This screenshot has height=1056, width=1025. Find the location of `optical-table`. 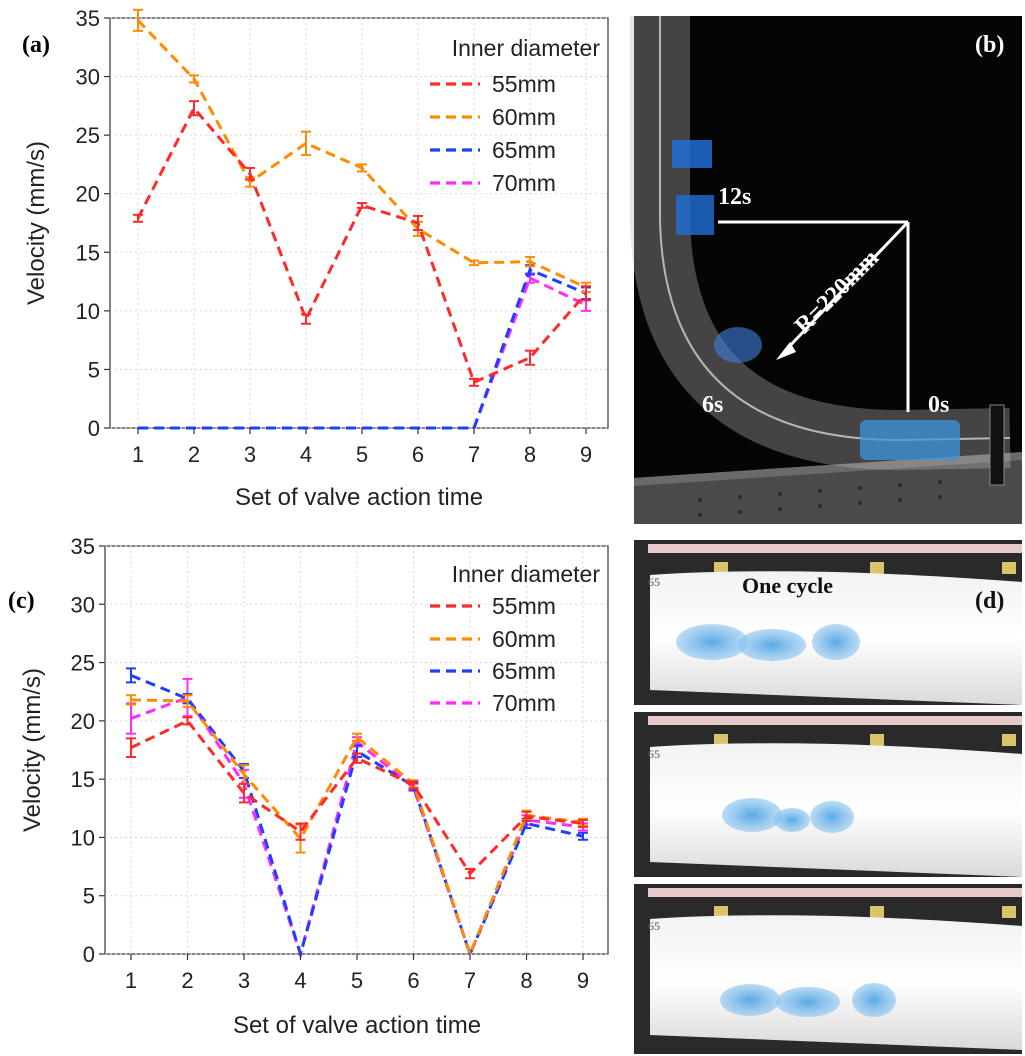

optical-table is located at coordinates (828, 488).